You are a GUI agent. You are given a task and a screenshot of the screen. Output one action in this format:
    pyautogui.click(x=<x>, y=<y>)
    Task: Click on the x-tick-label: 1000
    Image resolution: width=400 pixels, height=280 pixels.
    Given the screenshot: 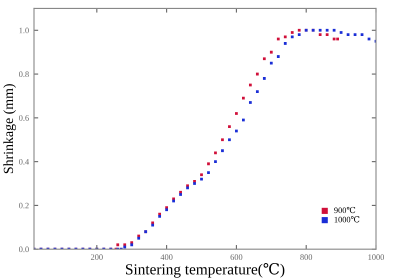 What is the action you would take?
    pyautogui.click(x=376, y=257)
    